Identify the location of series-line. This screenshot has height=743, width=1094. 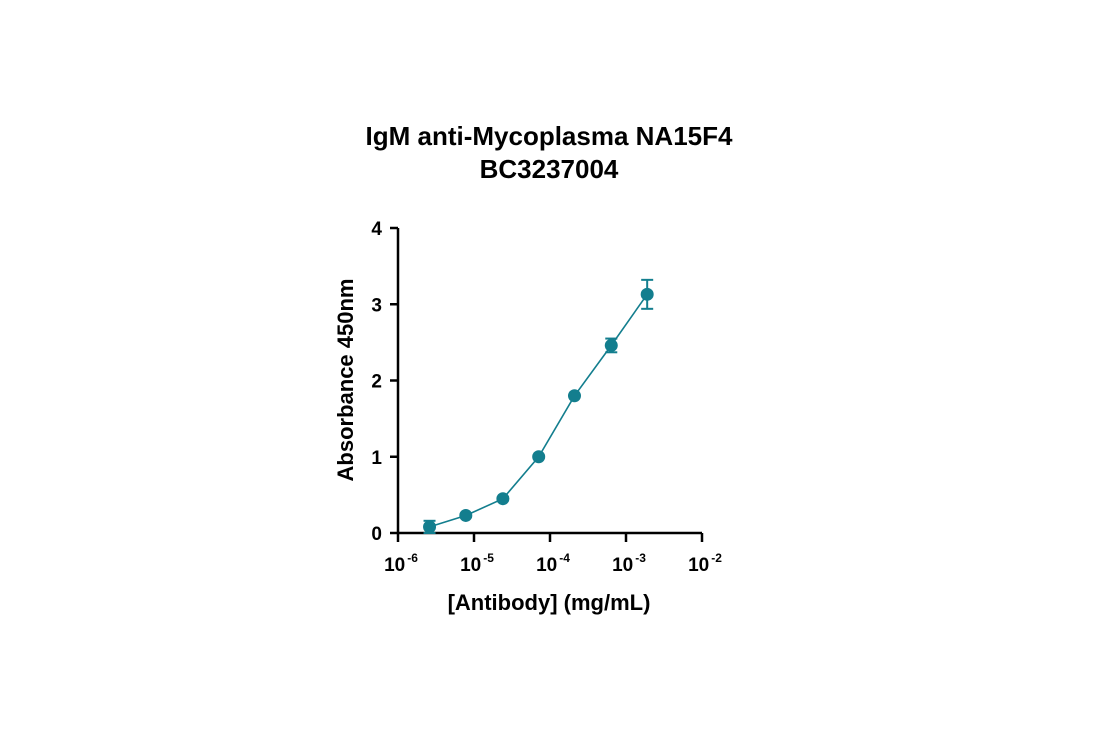
(538, 410).